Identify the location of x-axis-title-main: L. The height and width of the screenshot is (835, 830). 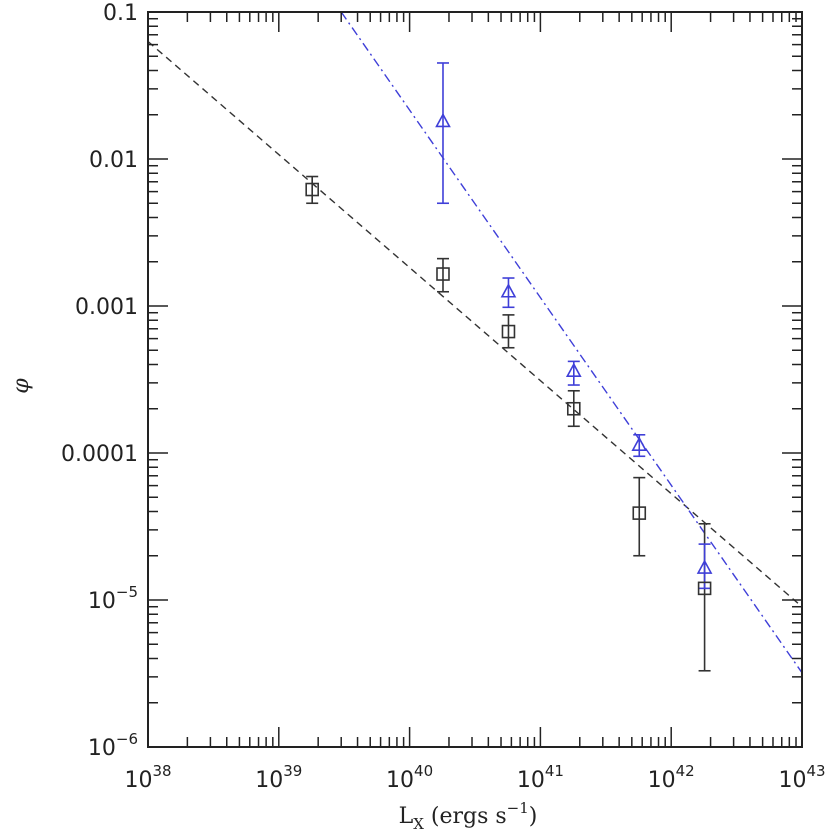
(406, 816).